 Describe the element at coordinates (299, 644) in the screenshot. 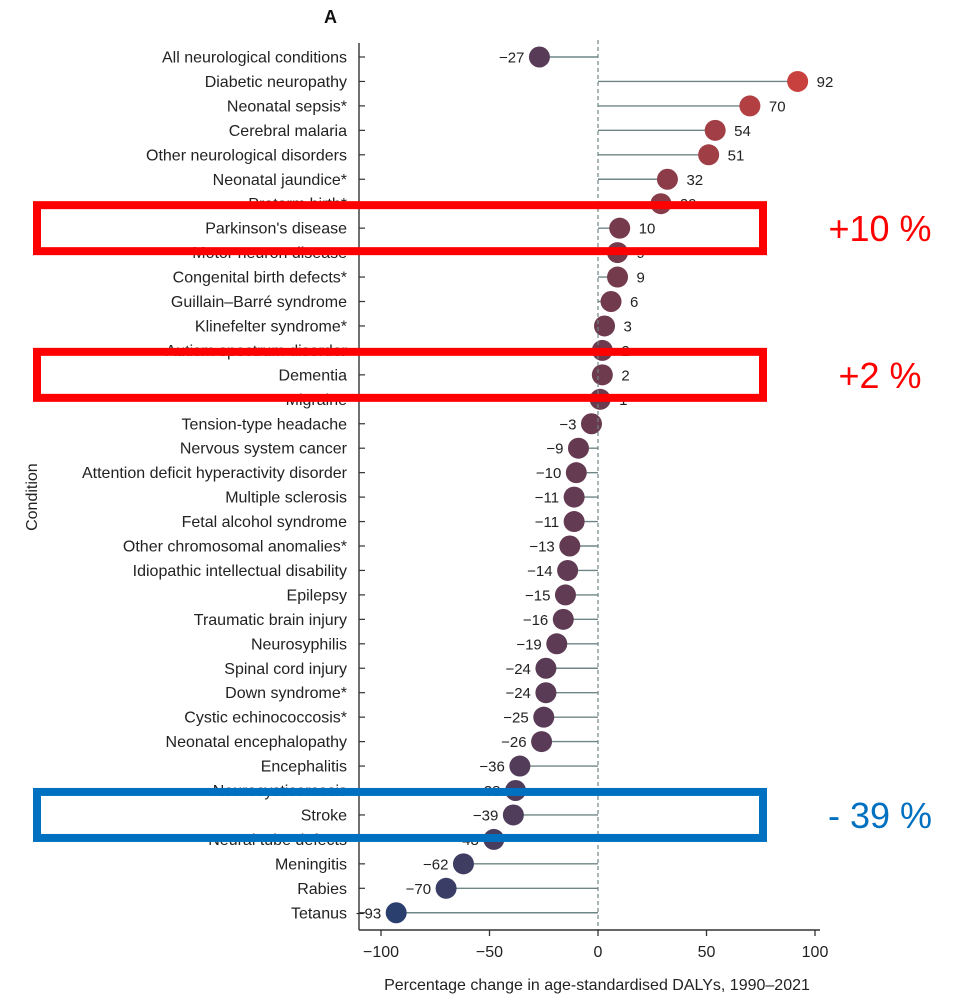

I see `condition-label: Neurosyphilis` at that location.